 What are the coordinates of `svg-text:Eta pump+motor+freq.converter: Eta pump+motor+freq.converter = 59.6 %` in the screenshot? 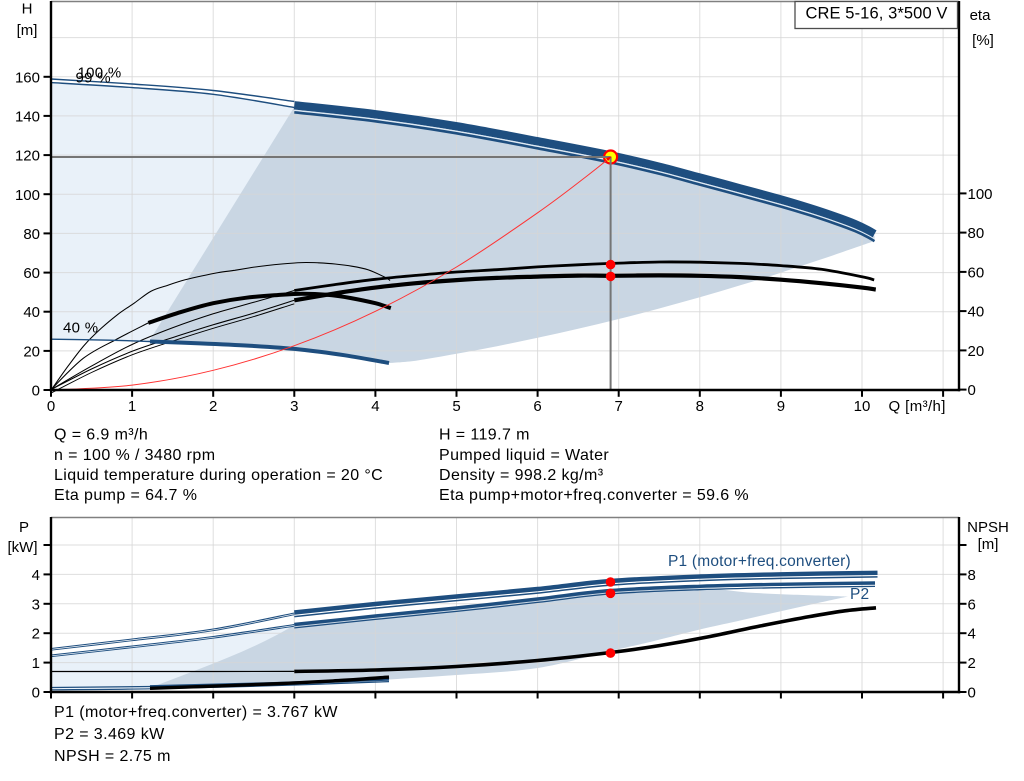 It's located at (594, 495).